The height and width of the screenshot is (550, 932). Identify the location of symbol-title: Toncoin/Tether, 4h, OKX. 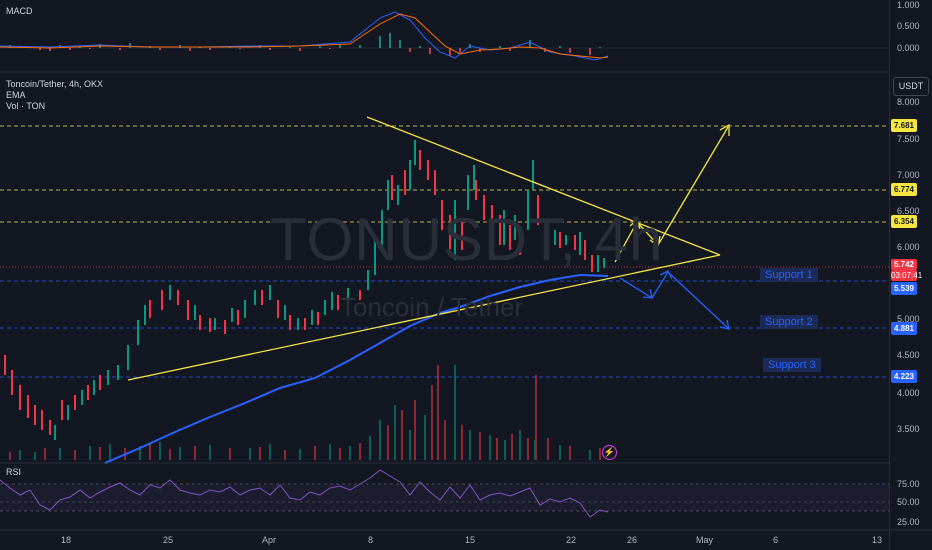
(55, 84).